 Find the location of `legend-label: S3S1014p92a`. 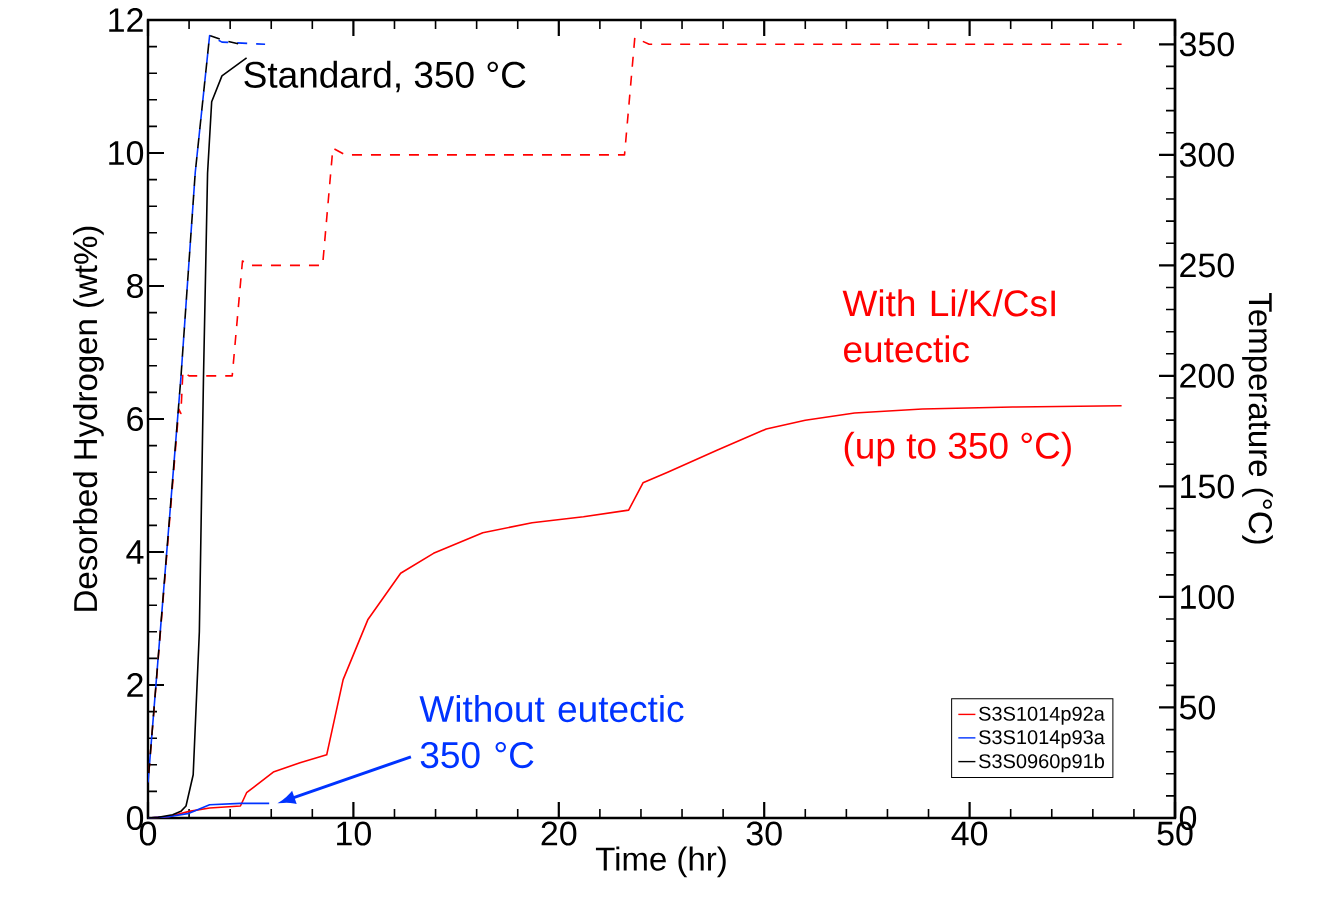

legend-label: S3S1014p92a is located at coordinates (1042, 715).